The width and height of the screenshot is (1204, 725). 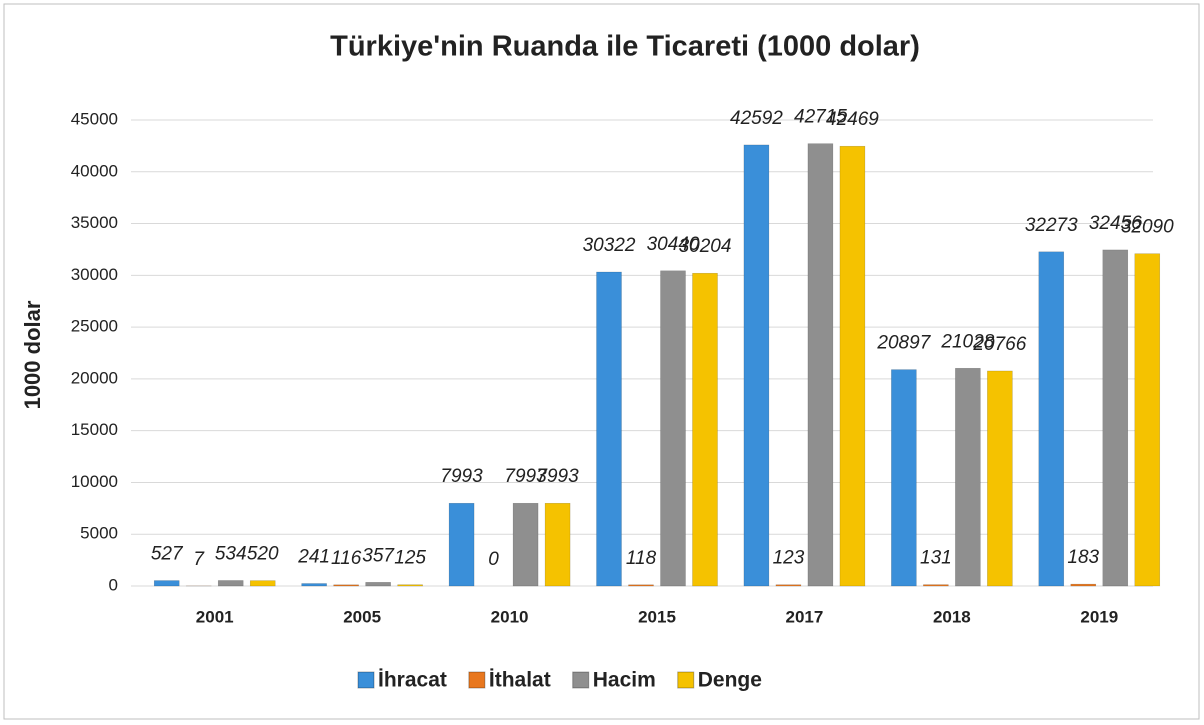 I want to click on data-label: 32273, so click(x=1051, y=225).